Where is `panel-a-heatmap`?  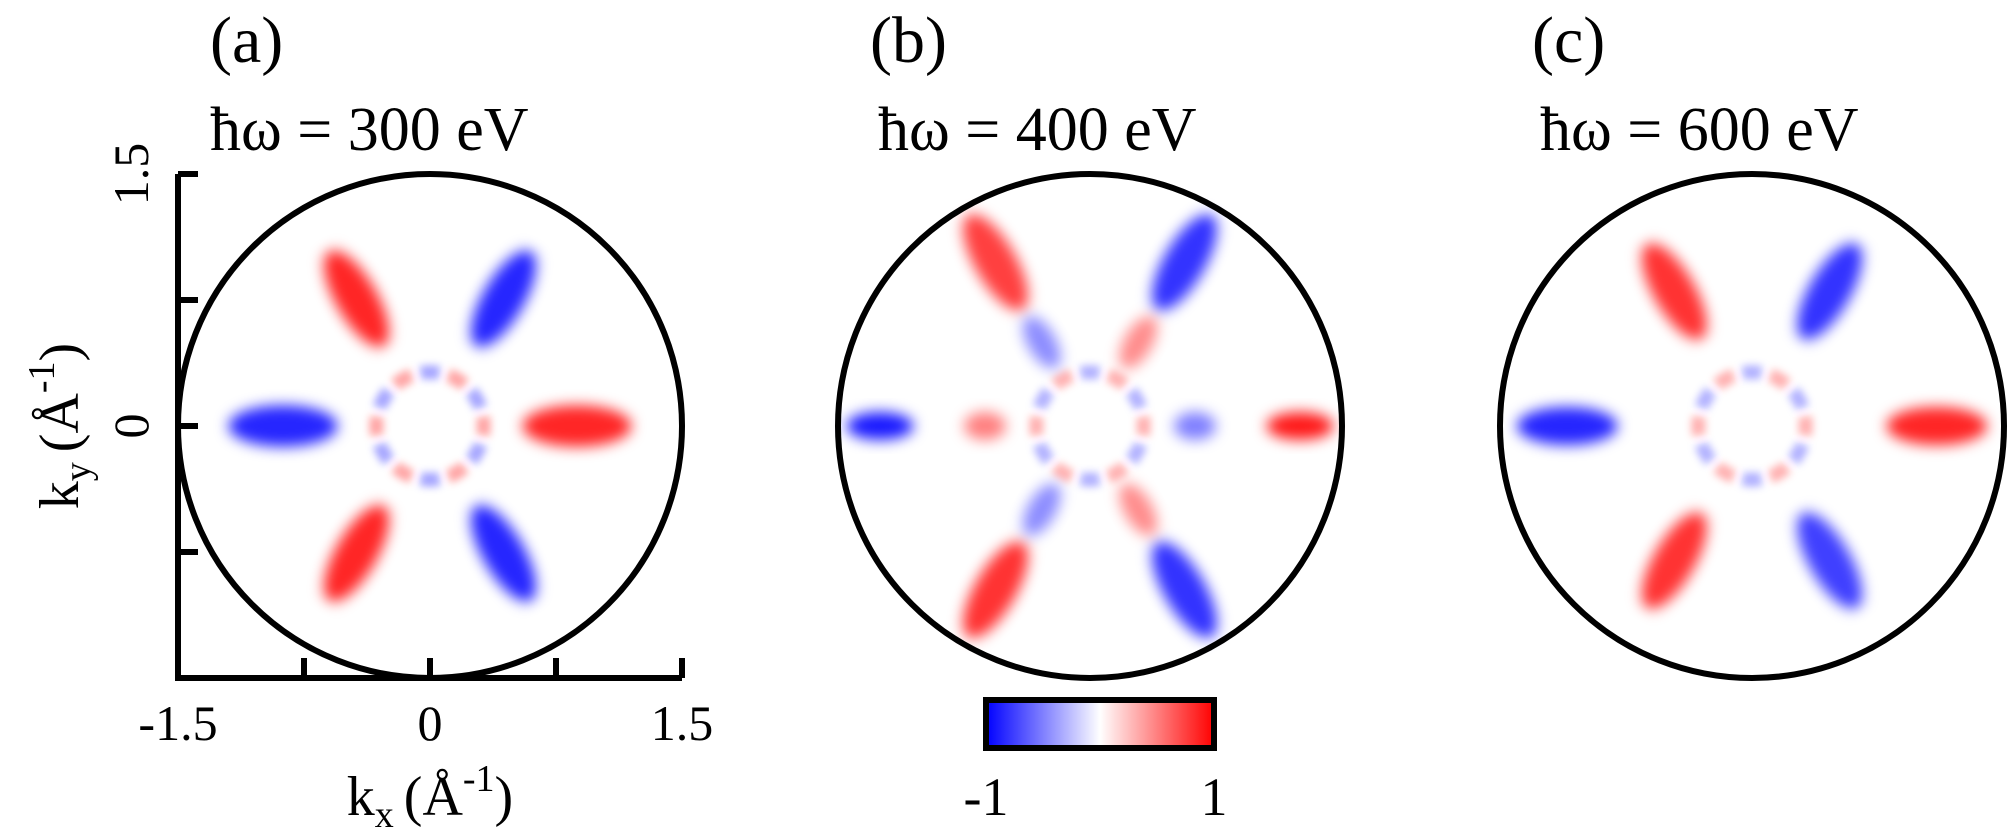
panel-a-heatmap is located at coordinates (430, 426).